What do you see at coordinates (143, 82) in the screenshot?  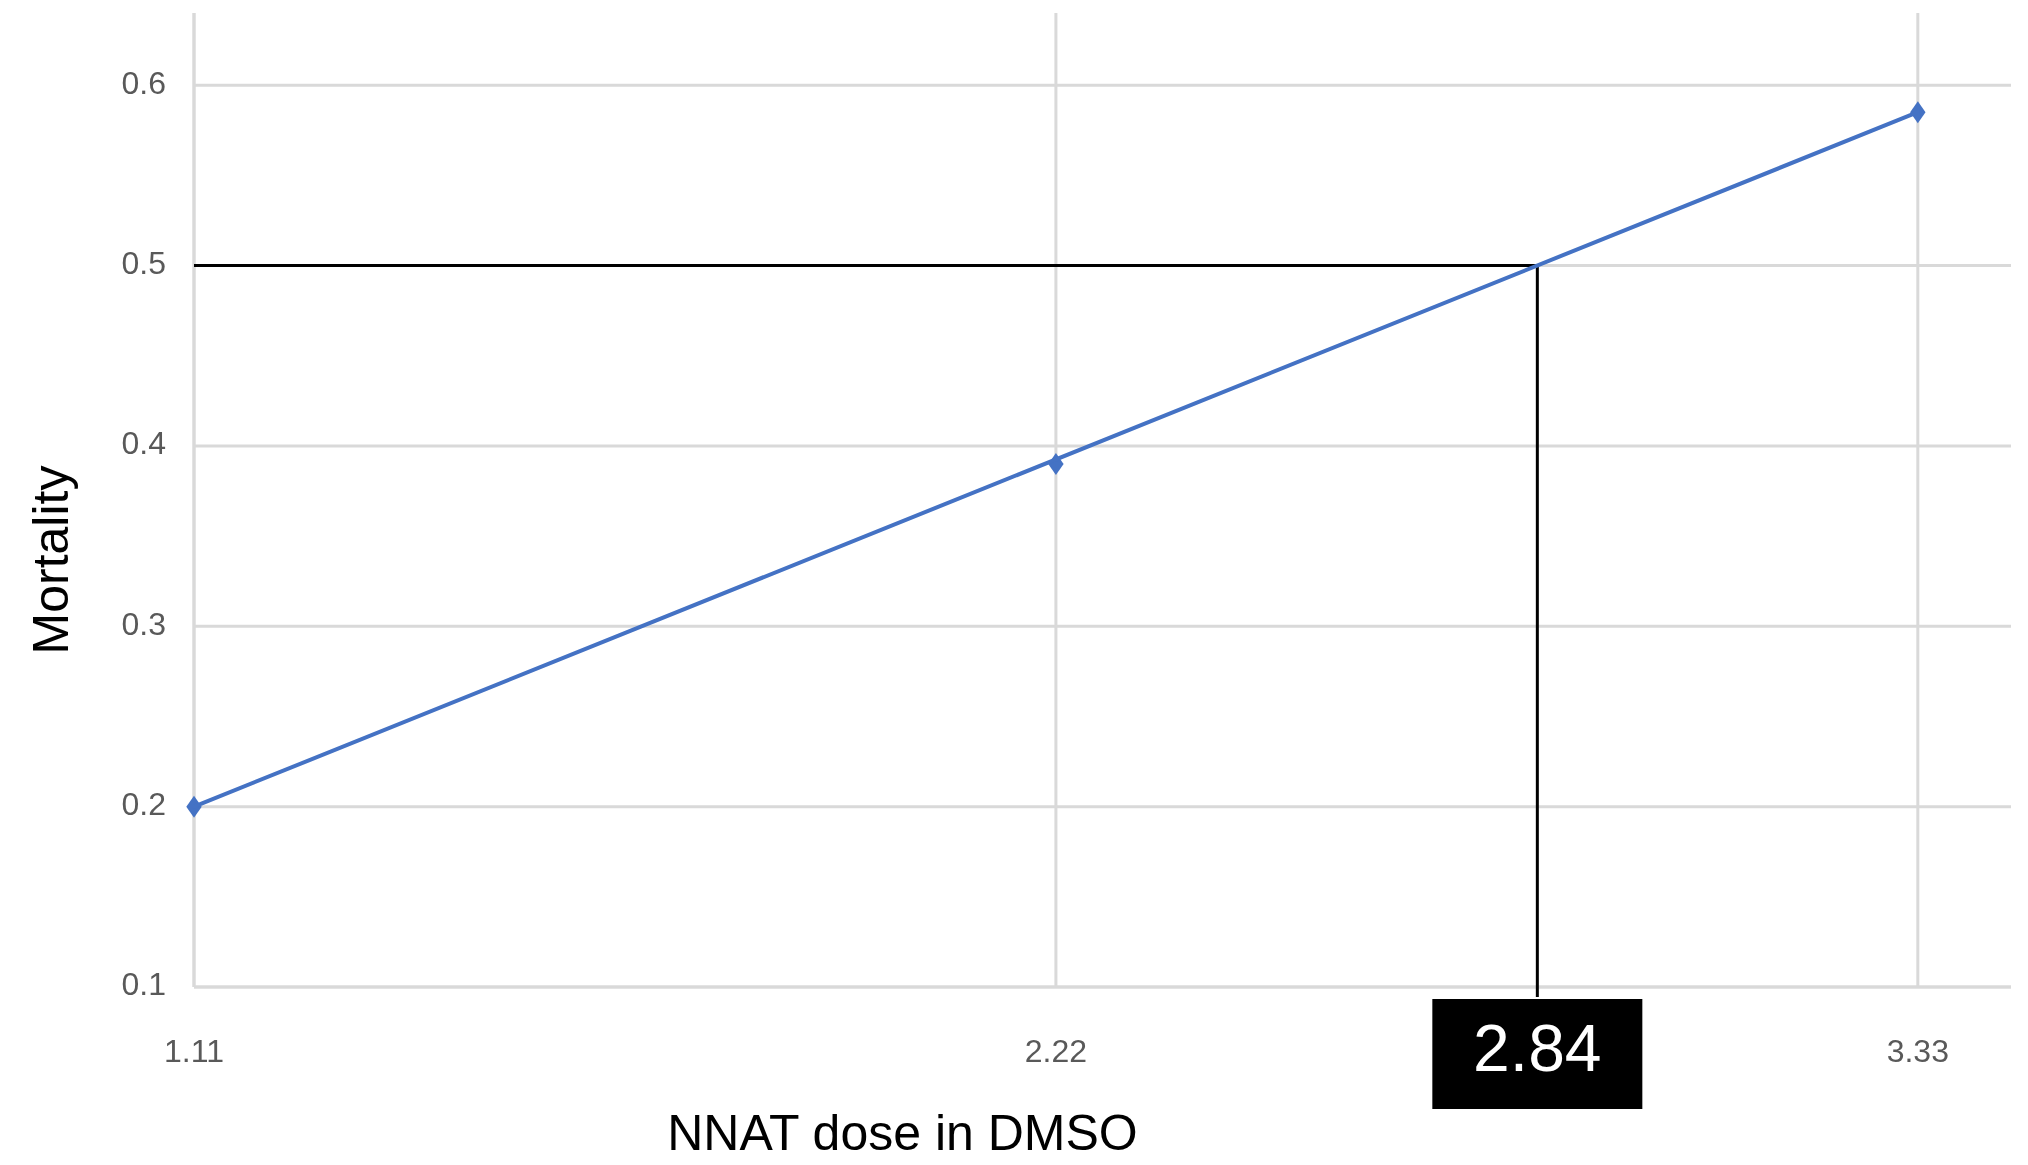 I see `y-tick-label: 0.6` at bounding box center [143, 82].